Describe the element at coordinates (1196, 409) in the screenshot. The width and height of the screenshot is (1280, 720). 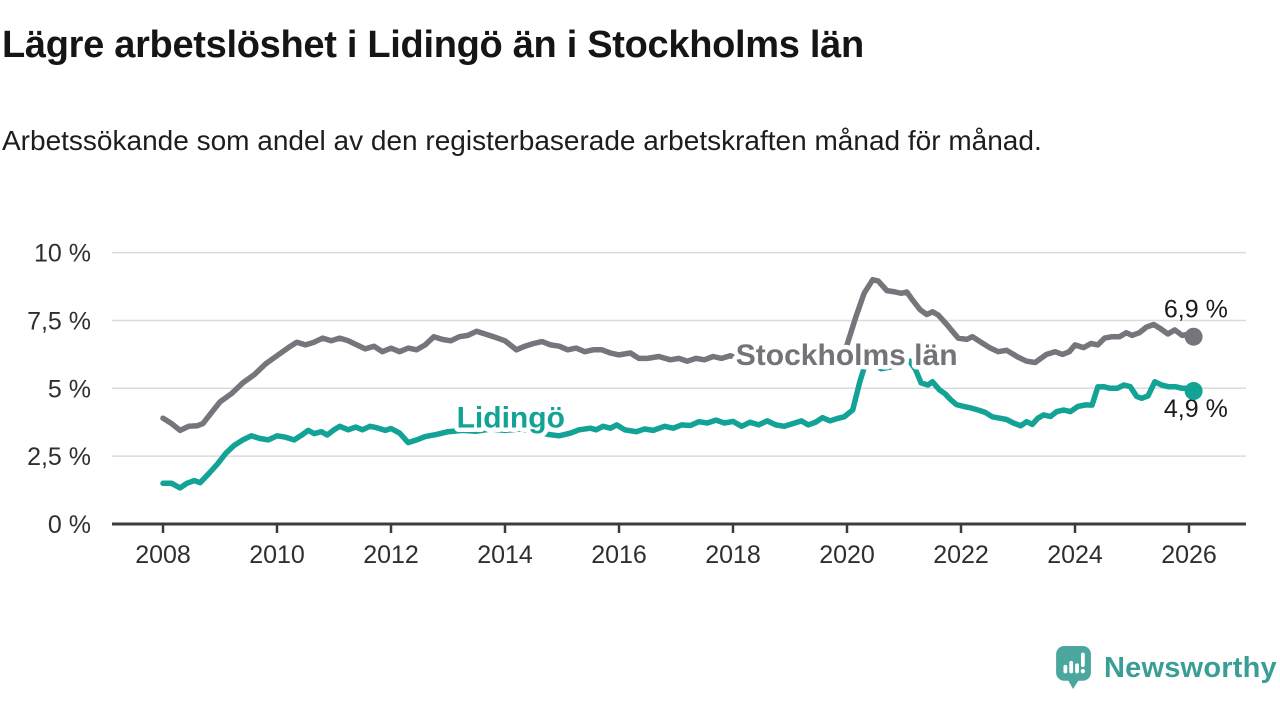
I see `end-value-label: 4,9 %` at that location.